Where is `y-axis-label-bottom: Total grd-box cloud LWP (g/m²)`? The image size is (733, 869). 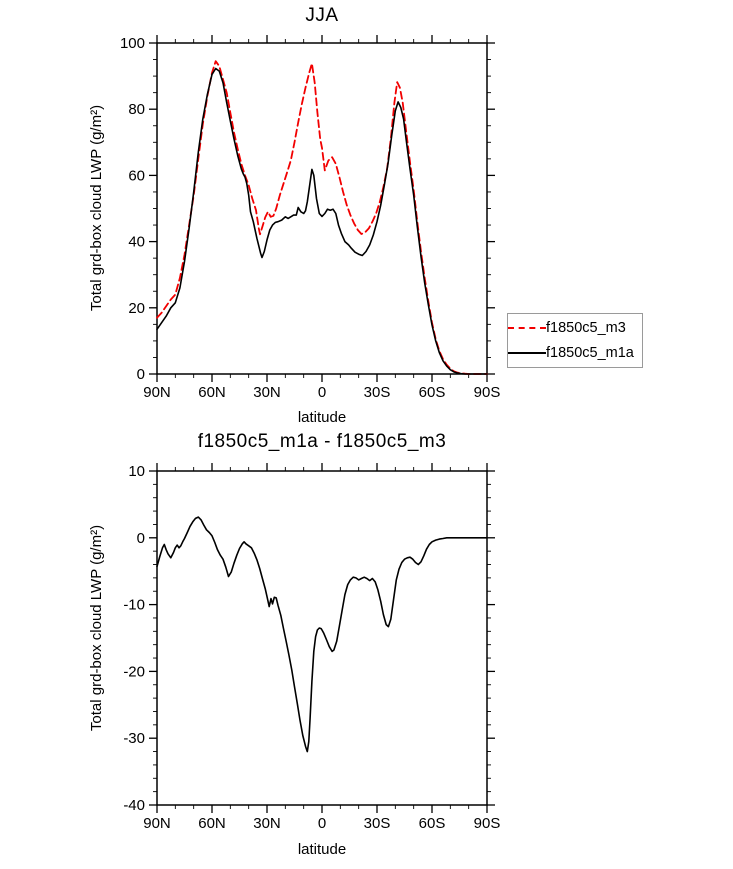
y-axis-label-bottom: Total grd-box cloud LWP (g/m²) is located at coordinates (96, 628).